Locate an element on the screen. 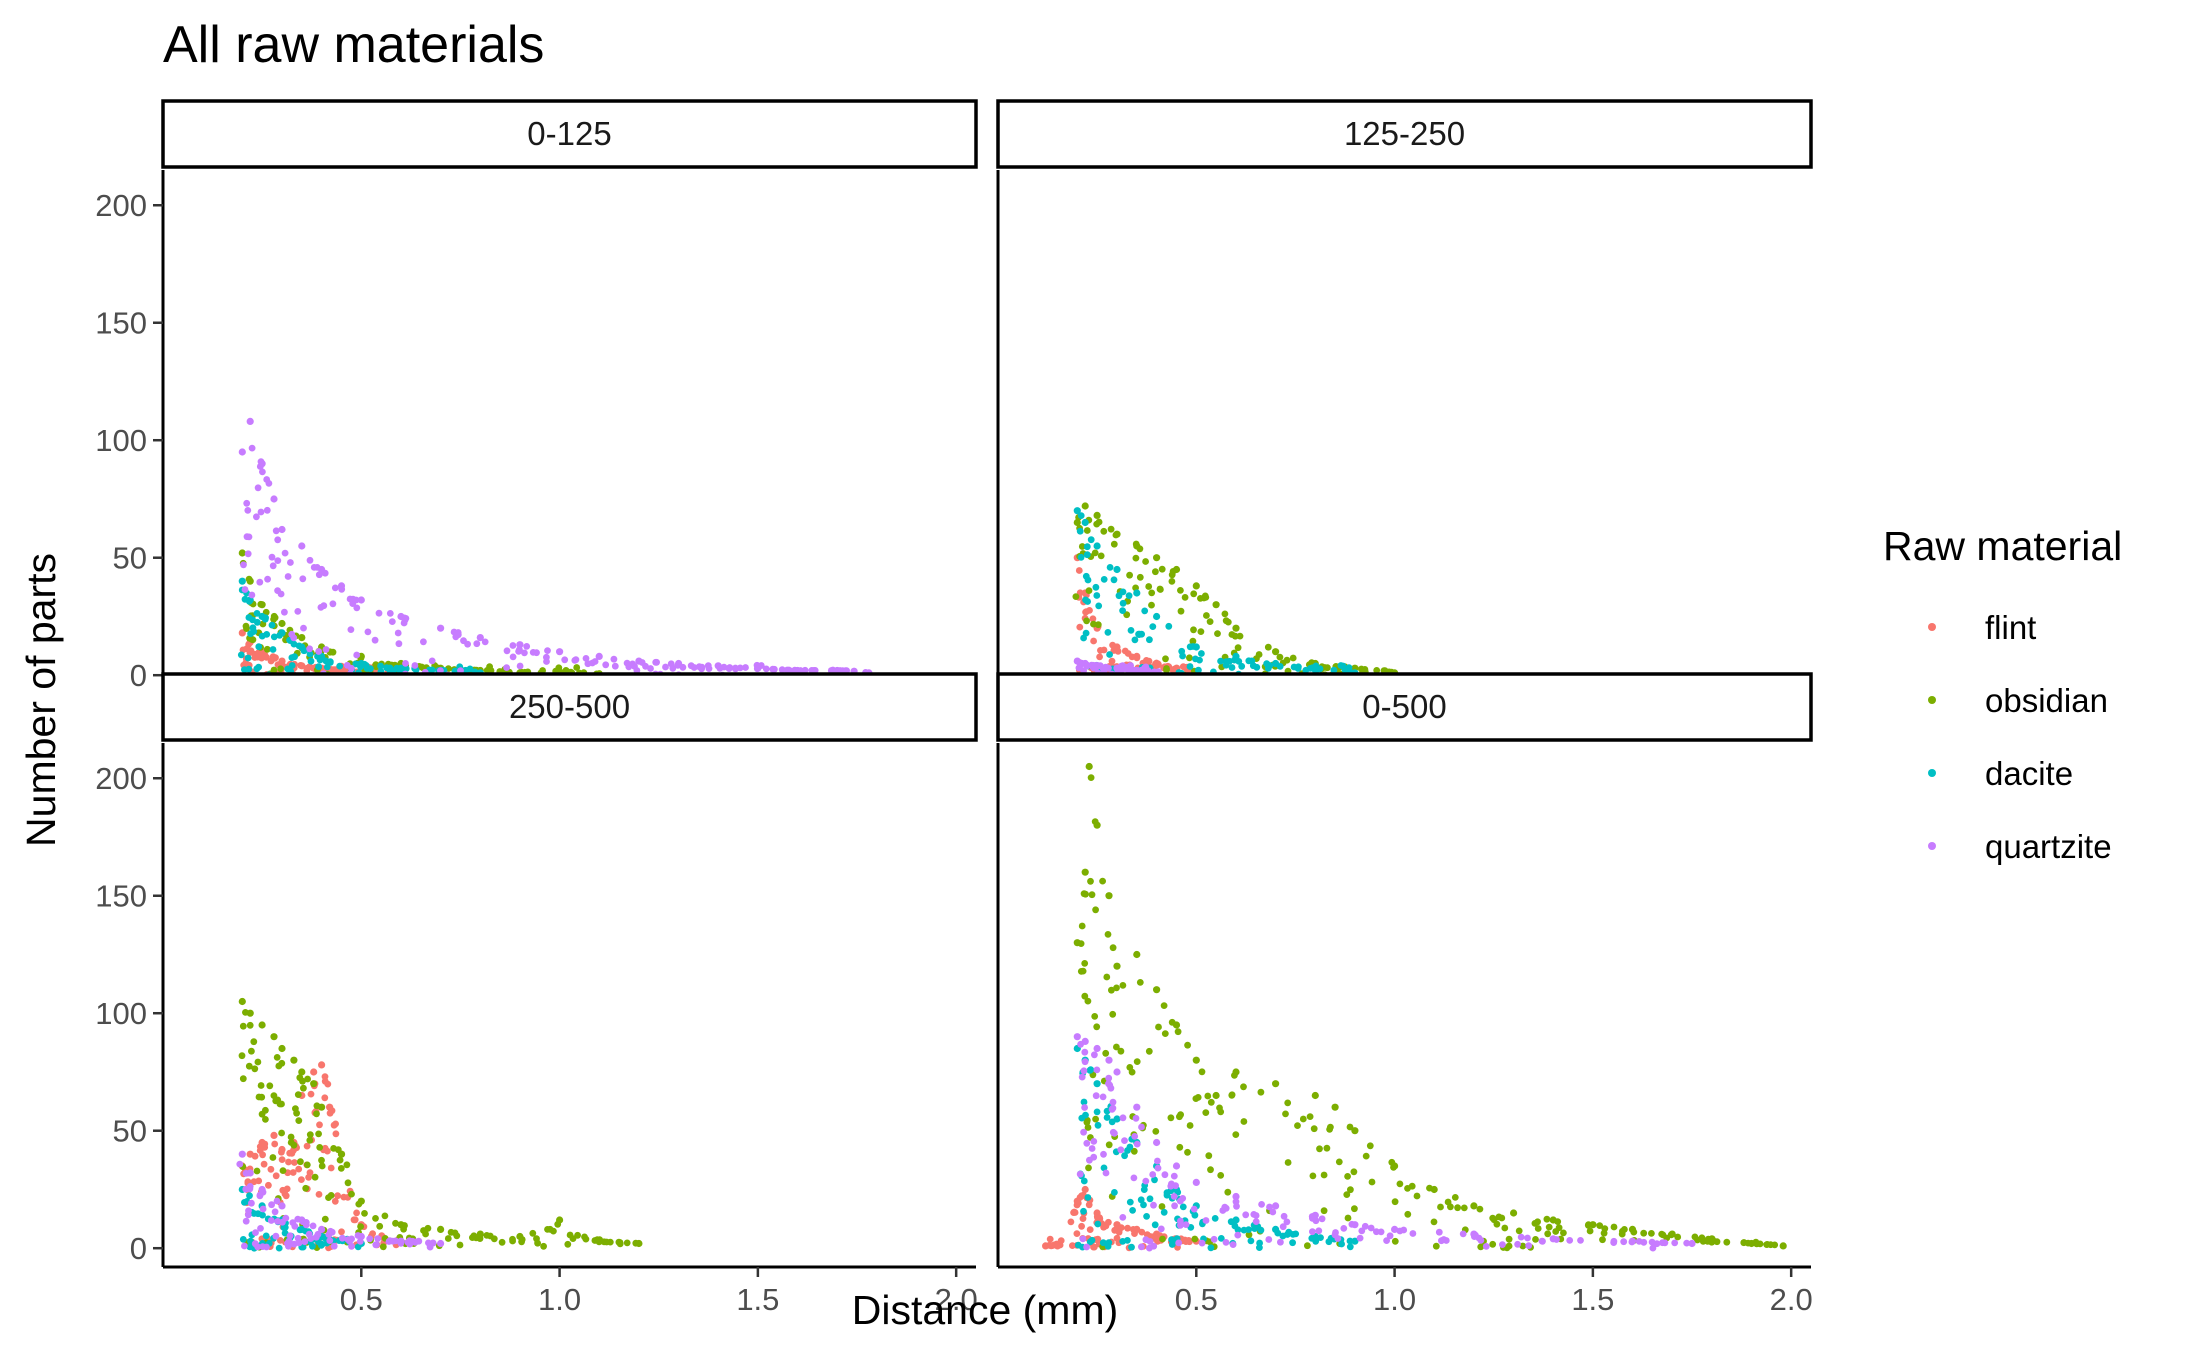 Image resolution: width=2187 pixels, height=1350 pixels. legend-key-dacite is located at coordinates (1932, 773).